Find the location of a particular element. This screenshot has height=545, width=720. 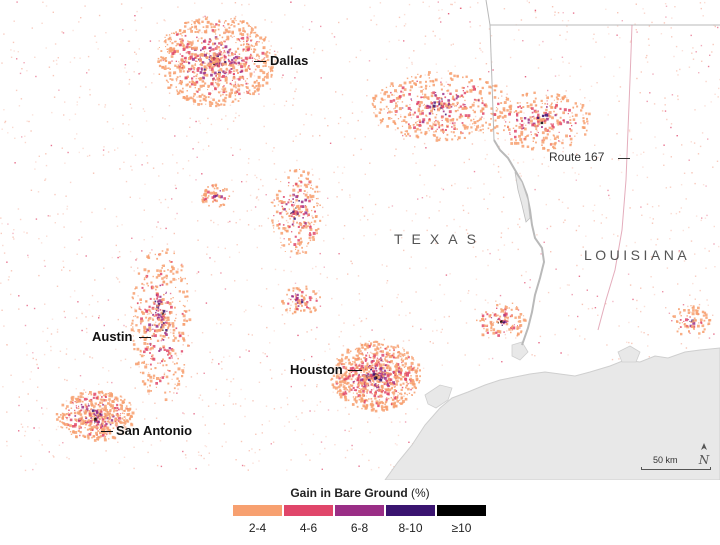

city-label-dallas: Dallas is located at coordinates (289, 60).